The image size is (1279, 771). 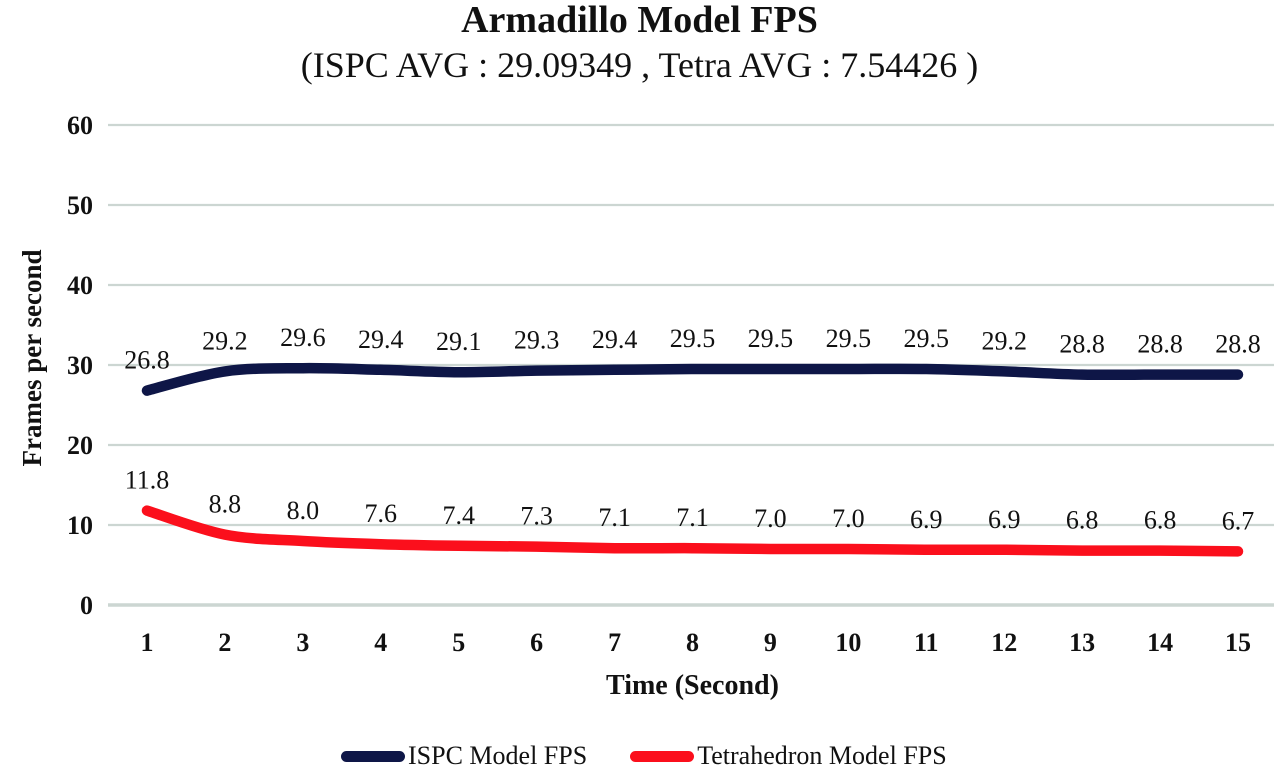 I want to click on legend-label-ispc: ISPC Model FPS, so click(x=498, y=755).